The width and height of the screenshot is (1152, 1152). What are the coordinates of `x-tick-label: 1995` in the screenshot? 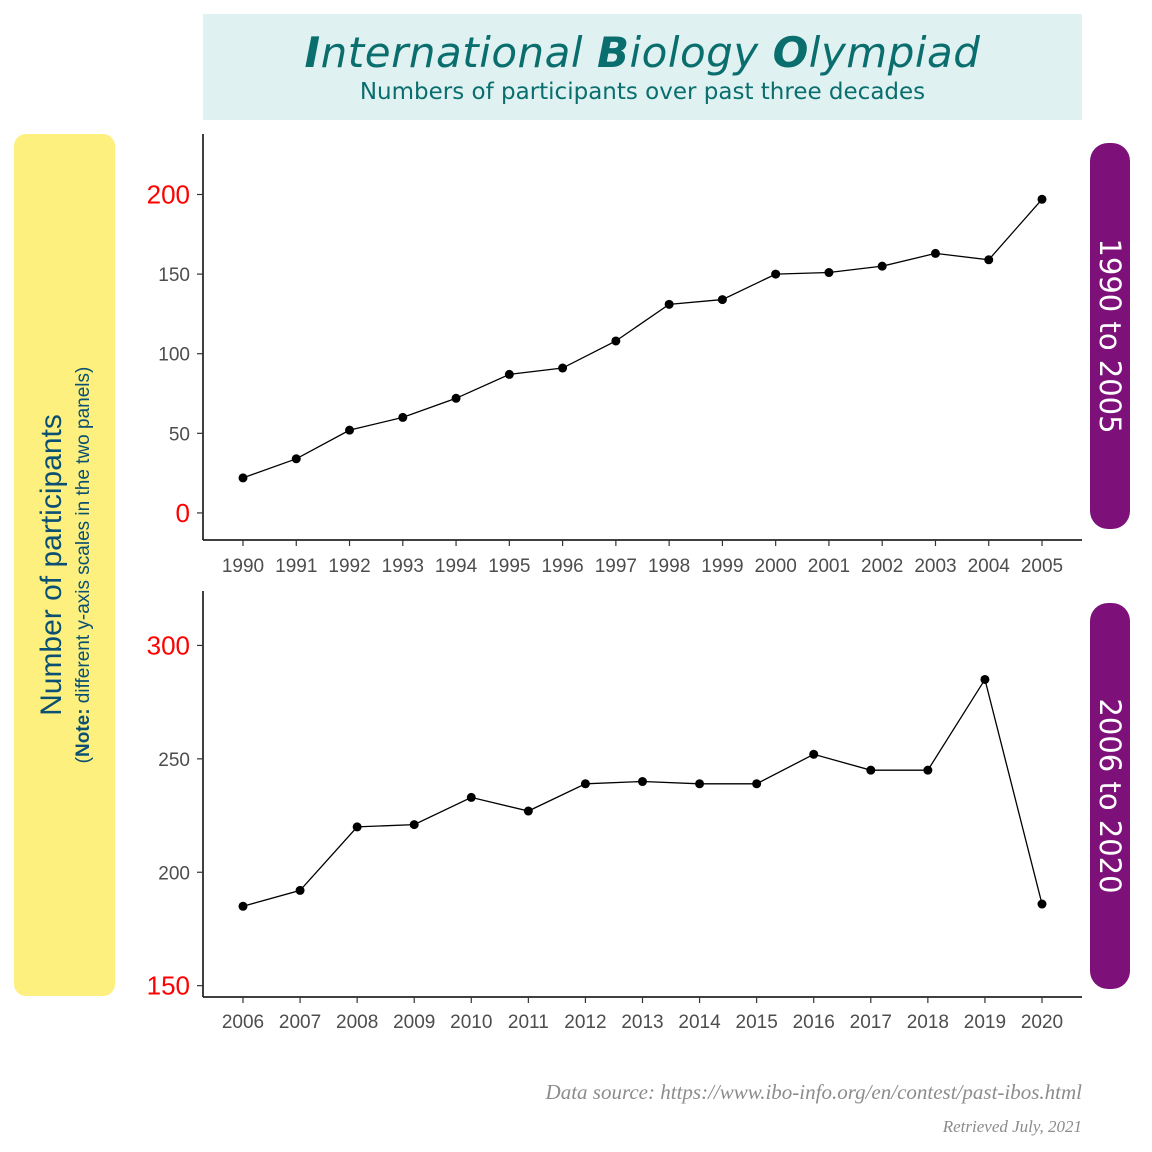 It's located at (509, 566).